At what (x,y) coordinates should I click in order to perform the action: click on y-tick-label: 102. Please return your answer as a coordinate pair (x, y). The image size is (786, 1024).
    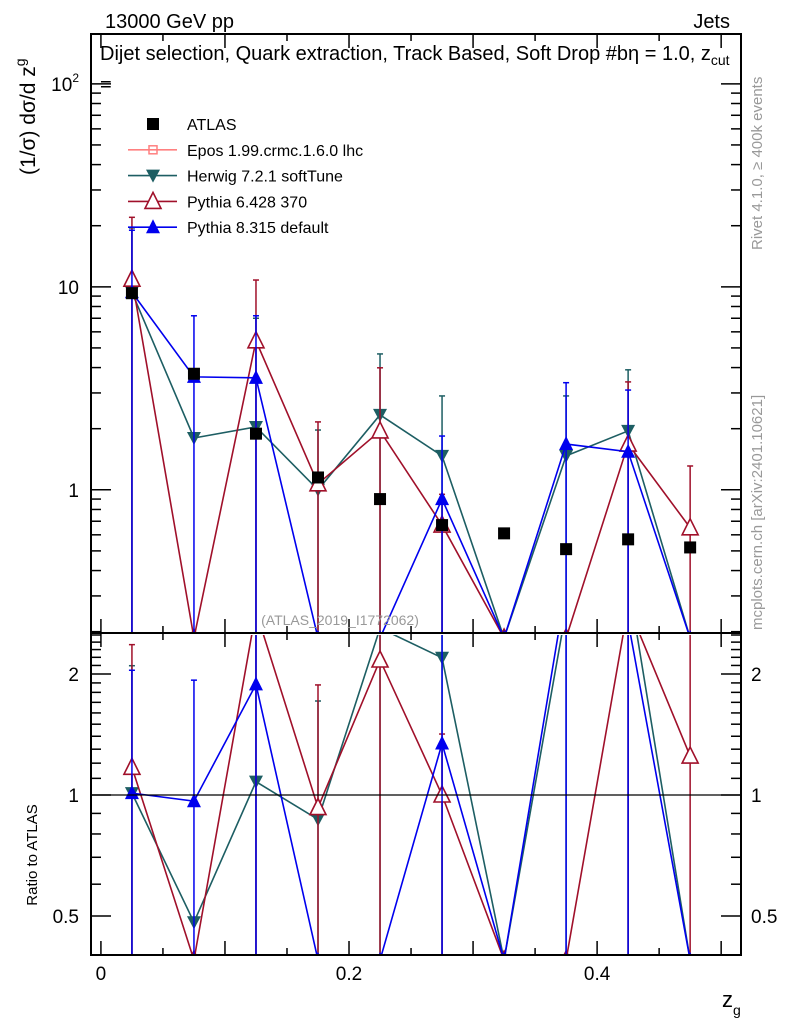
    Looking at the image, I should click on (65, 83).